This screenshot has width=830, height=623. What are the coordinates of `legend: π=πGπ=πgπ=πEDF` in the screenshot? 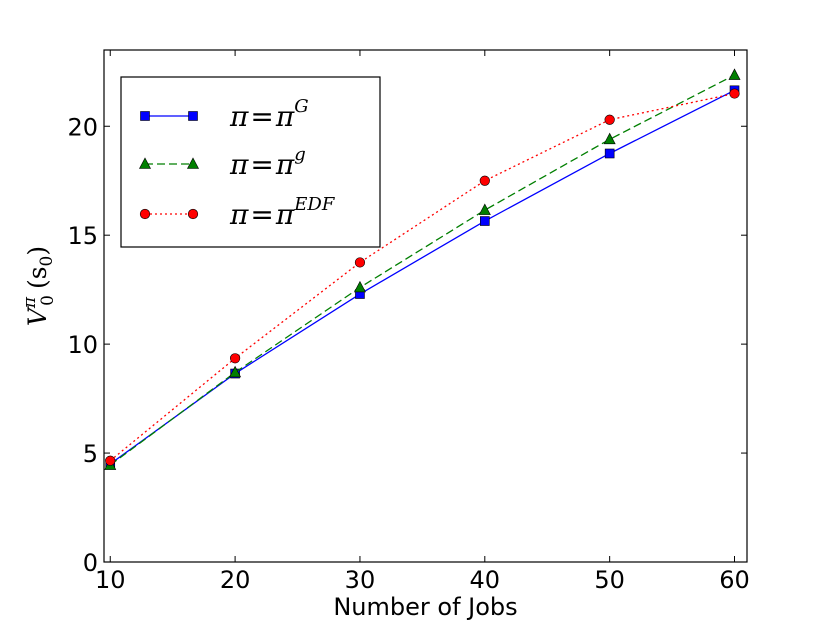 It's located at (250, 162).